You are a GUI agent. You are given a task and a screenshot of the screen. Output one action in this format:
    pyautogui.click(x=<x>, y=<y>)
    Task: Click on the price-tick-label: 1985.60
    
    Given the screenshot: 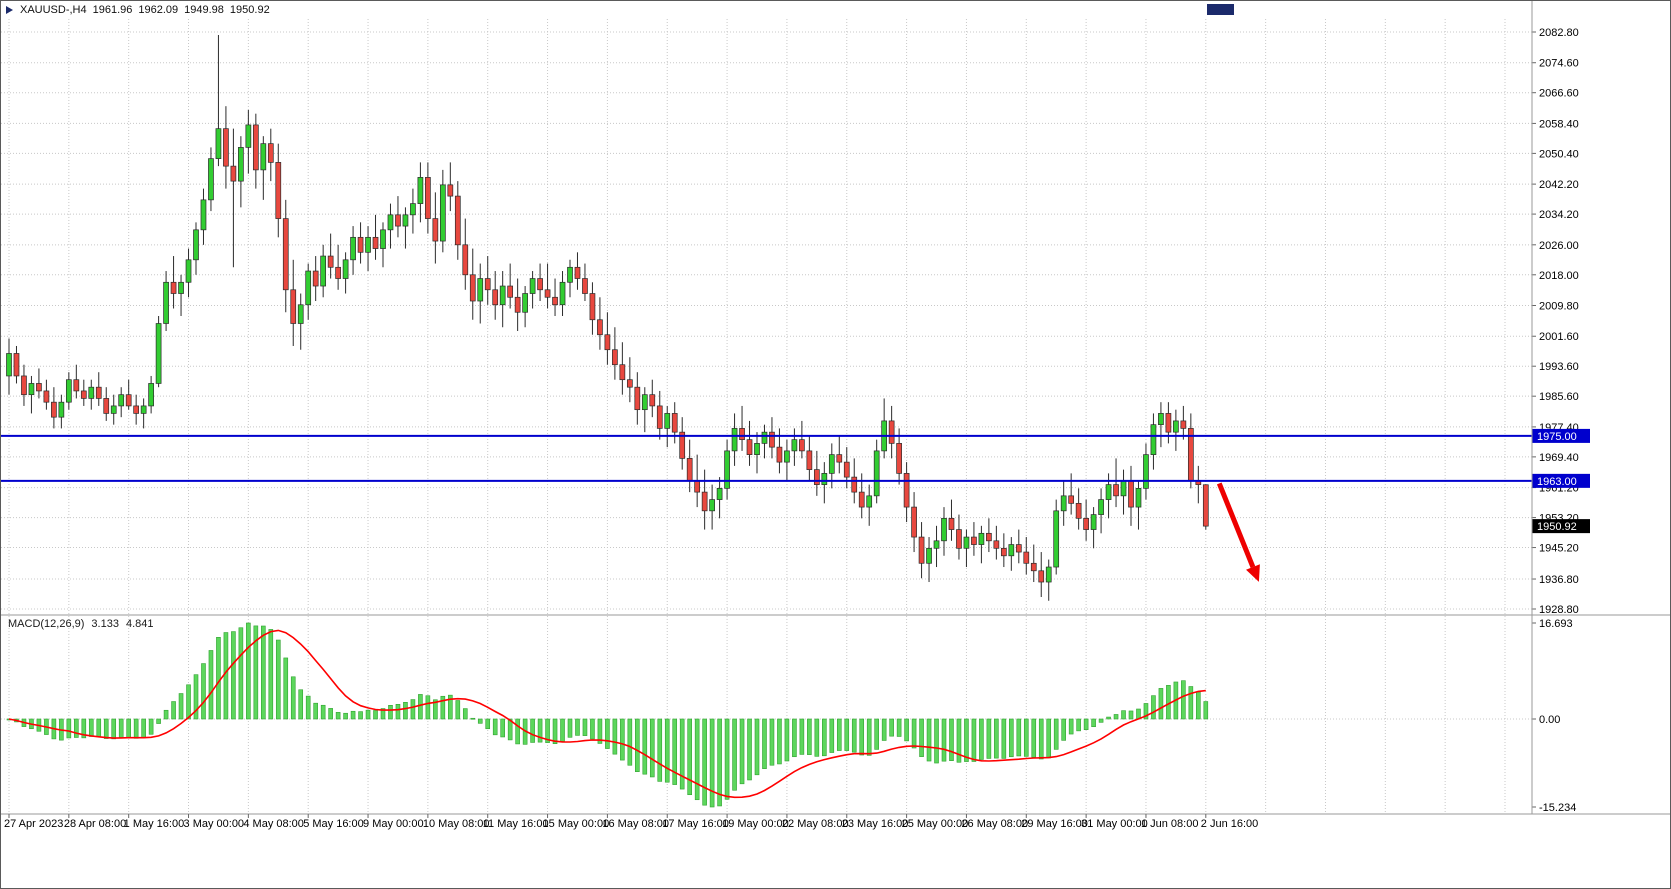 What is the action you would take?
    pyautogui.click(x=1559, y=397)
    